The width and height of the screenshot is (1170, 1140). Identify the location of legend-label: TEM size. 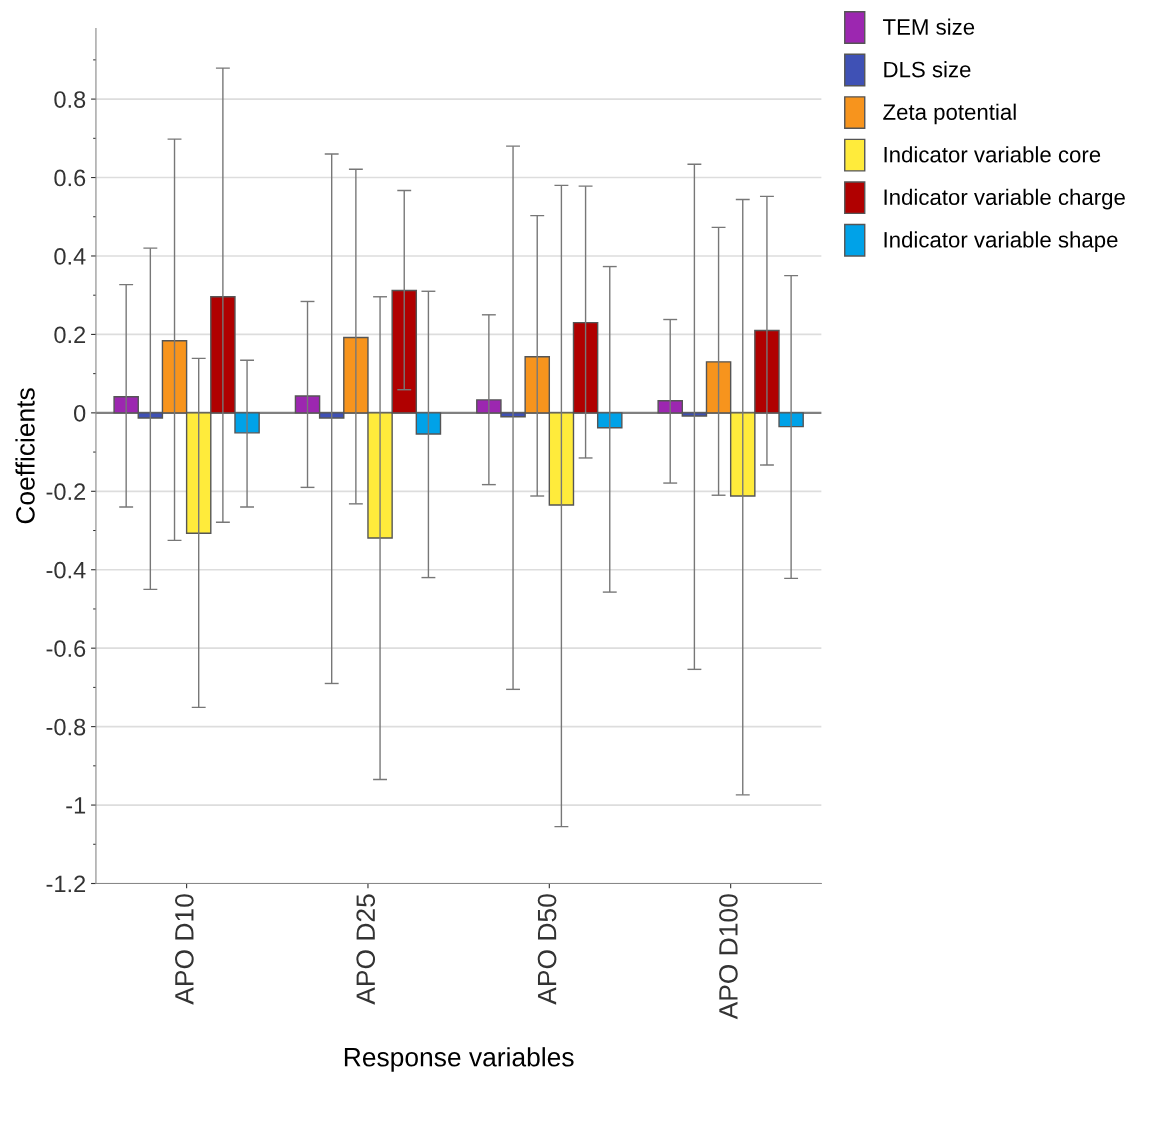
(929, 26).